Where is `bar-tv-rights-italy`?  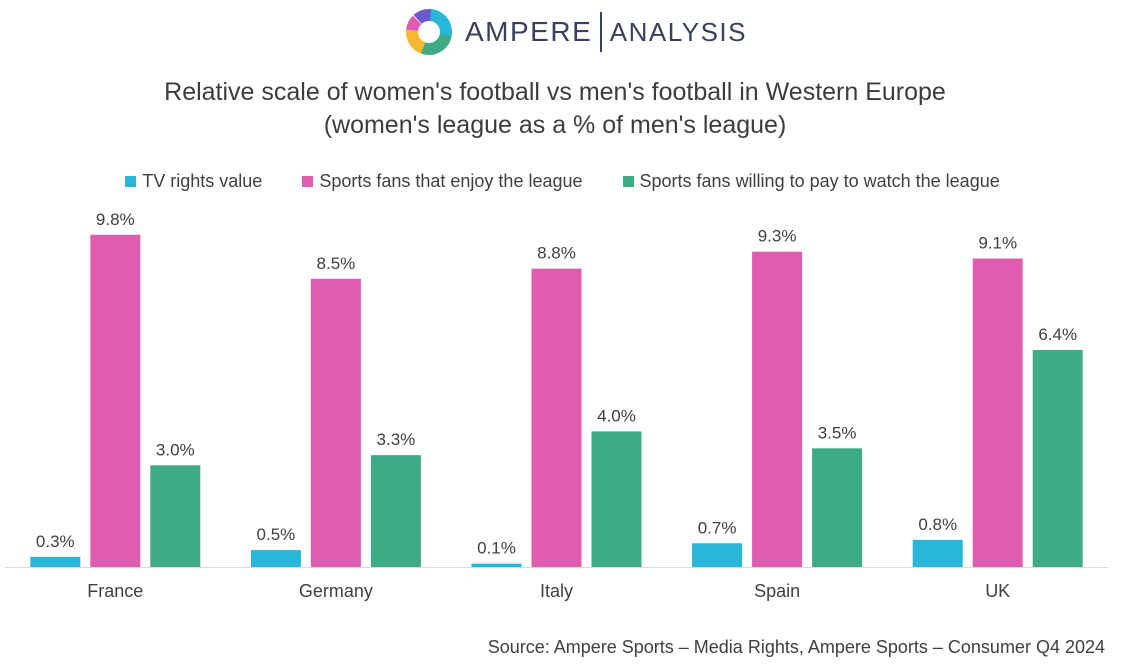
bar-tv-rights-italy is located at coordinates (496, 565).